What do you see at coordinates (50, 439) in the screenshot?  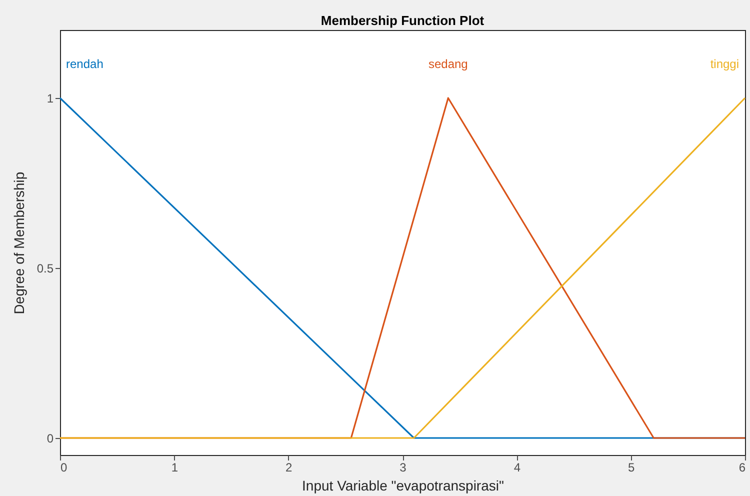 I see `y-tick-label: 0` at bounding box center [50, 439].